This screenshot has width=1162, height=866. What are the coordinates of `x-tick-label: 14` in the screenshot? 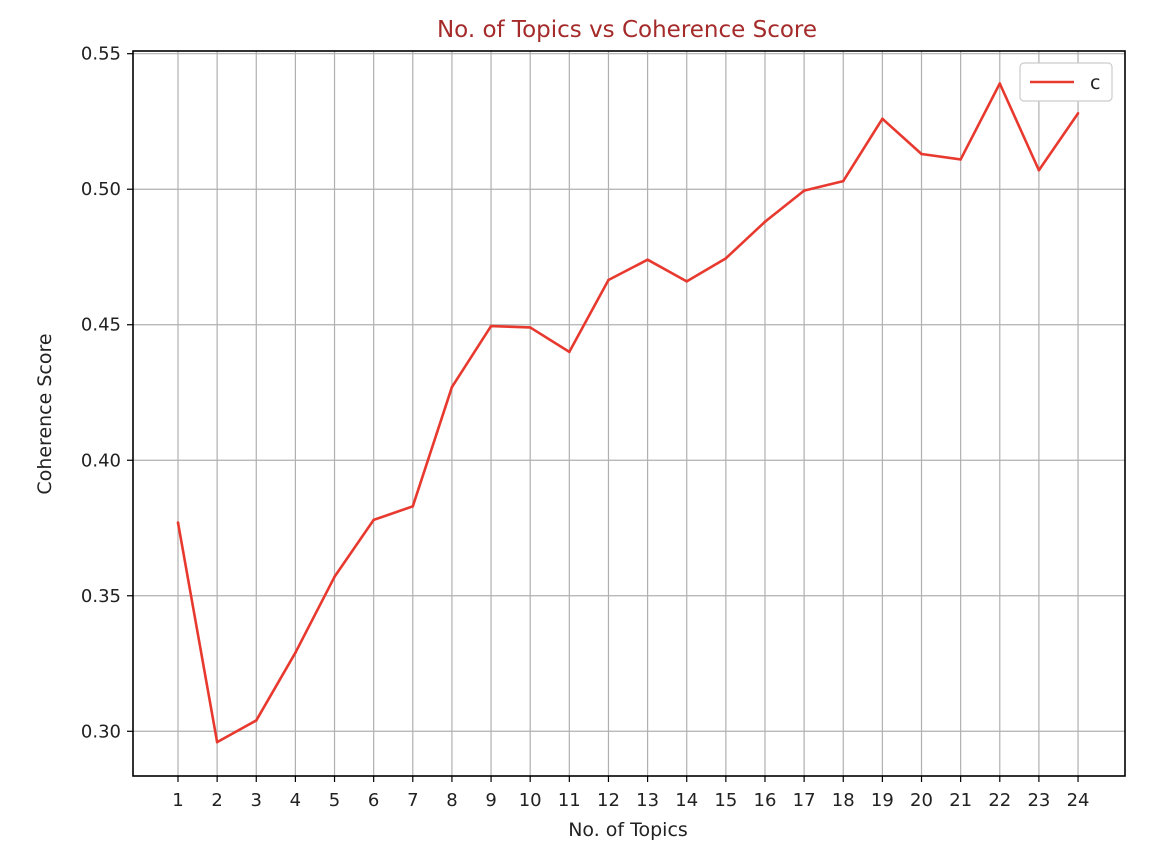 It's located at (686, 800).